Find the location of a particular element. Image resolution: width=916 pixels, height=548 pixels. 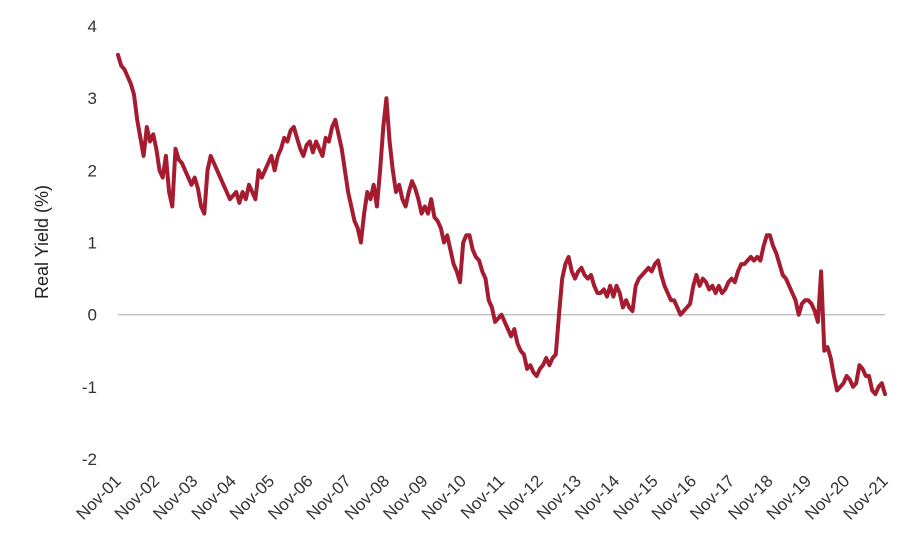

y-axis-tick-labels: -2 -1 0 1 2 3 4 is located at coordinates (89, 243).